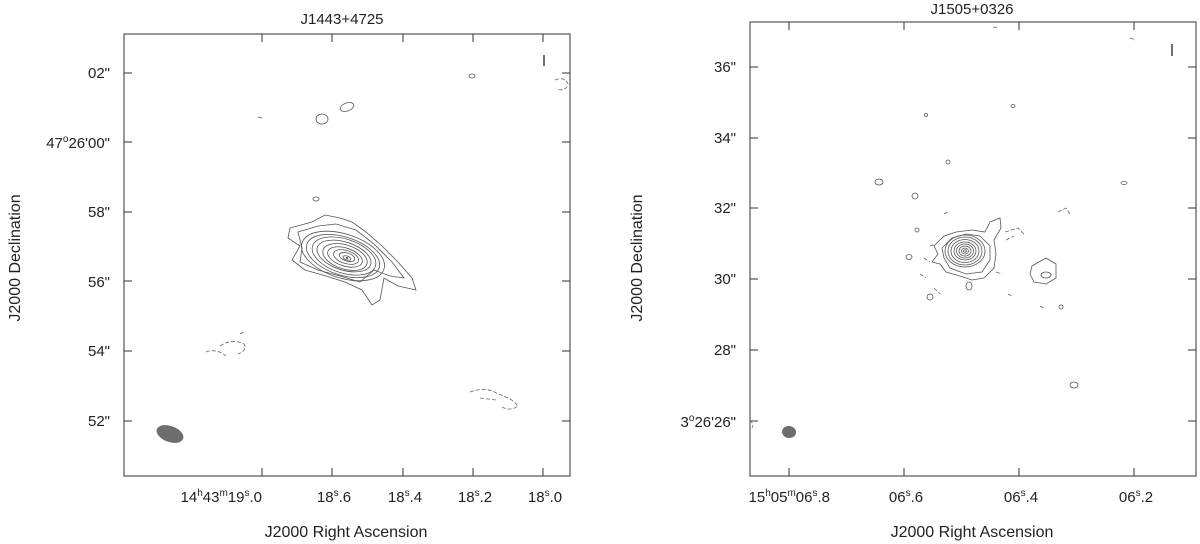 The image size is (1200, 544). What do you see at coordinates (725, 350) in the screenshot?
I see `p2-ytick-4: 28"` at bounding box center [725, 350].